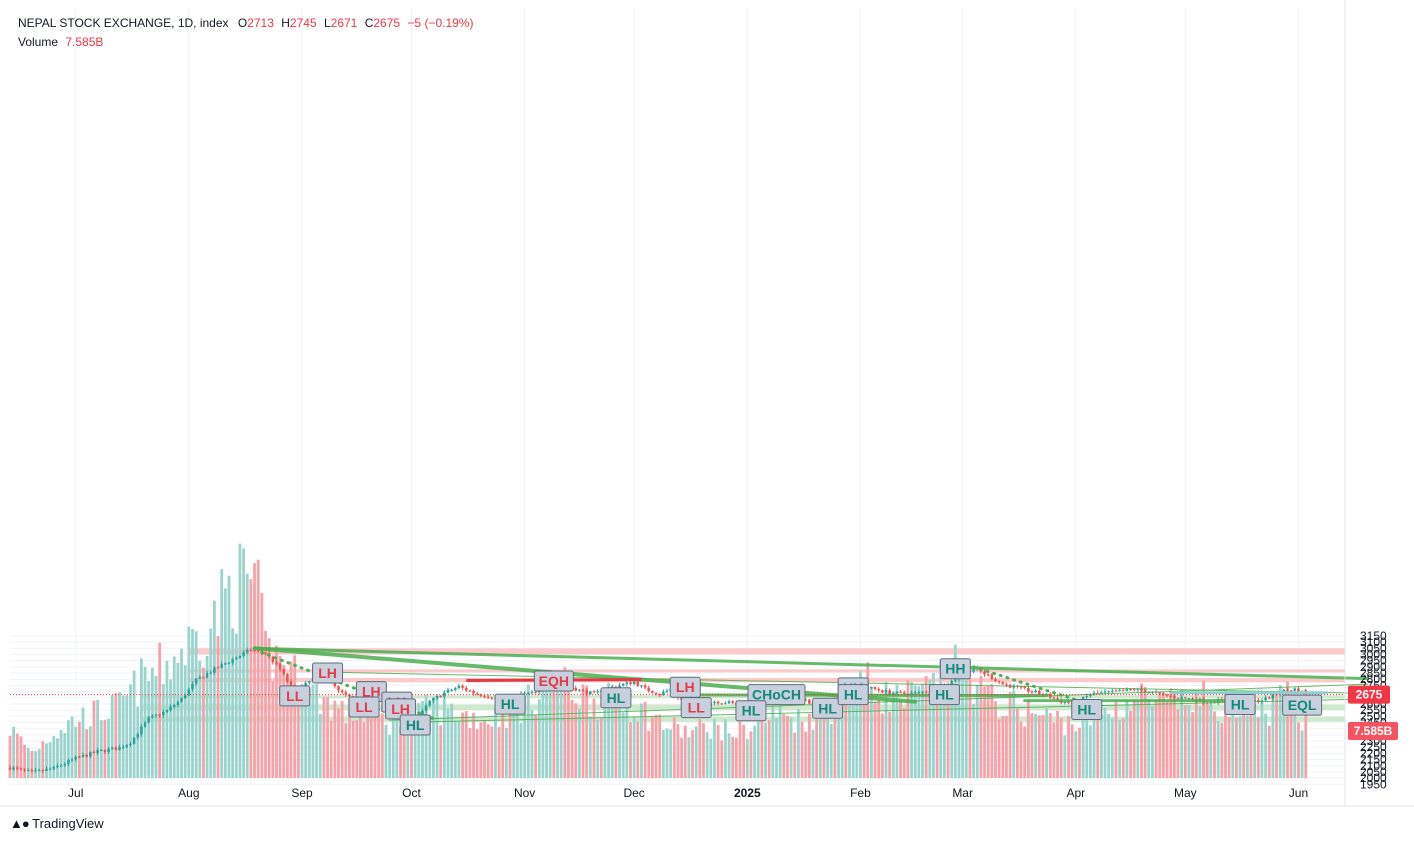 This screenshot has height=847, width=1414. I want to click on time-tick-label: May, so click(1185, 793).